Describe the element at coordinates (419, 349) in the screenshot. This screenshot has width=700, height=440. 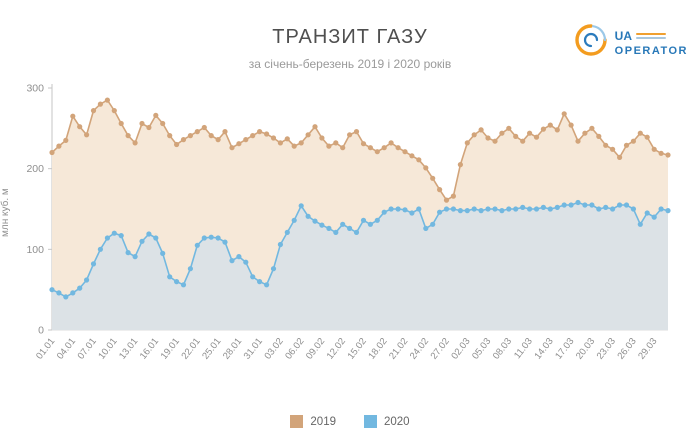
I see `svg-text: 24.02` at that location.